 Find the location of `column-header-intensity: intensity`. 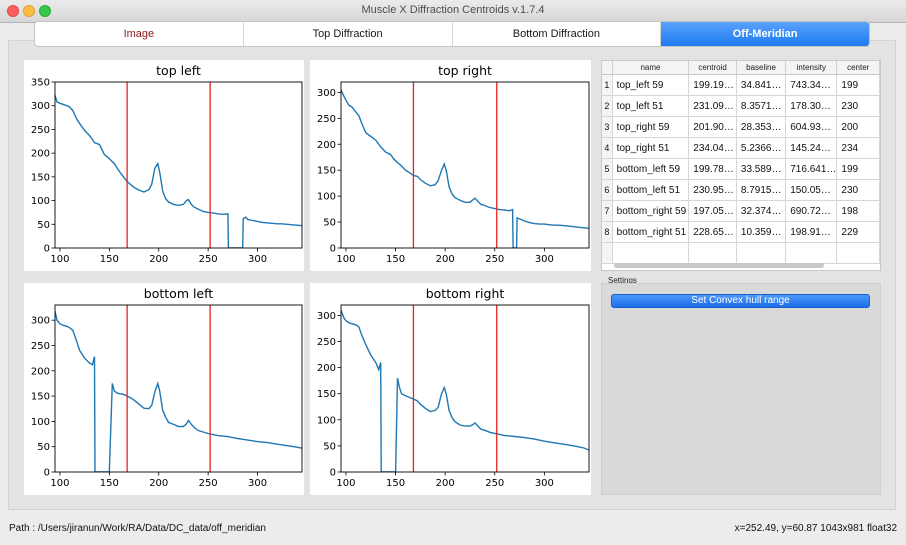

column-header-intensity: intensity is located at coordinates (811, 68).